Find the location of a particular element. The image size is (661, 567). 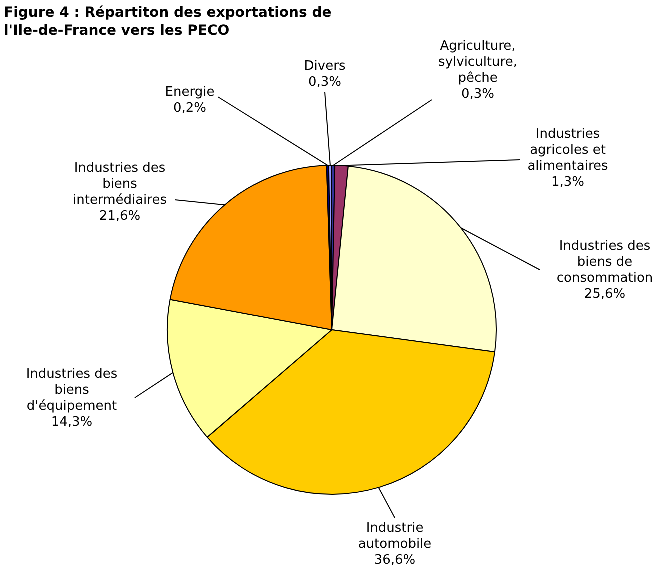

slice-label: Energie is located at coordinates (190, 92).